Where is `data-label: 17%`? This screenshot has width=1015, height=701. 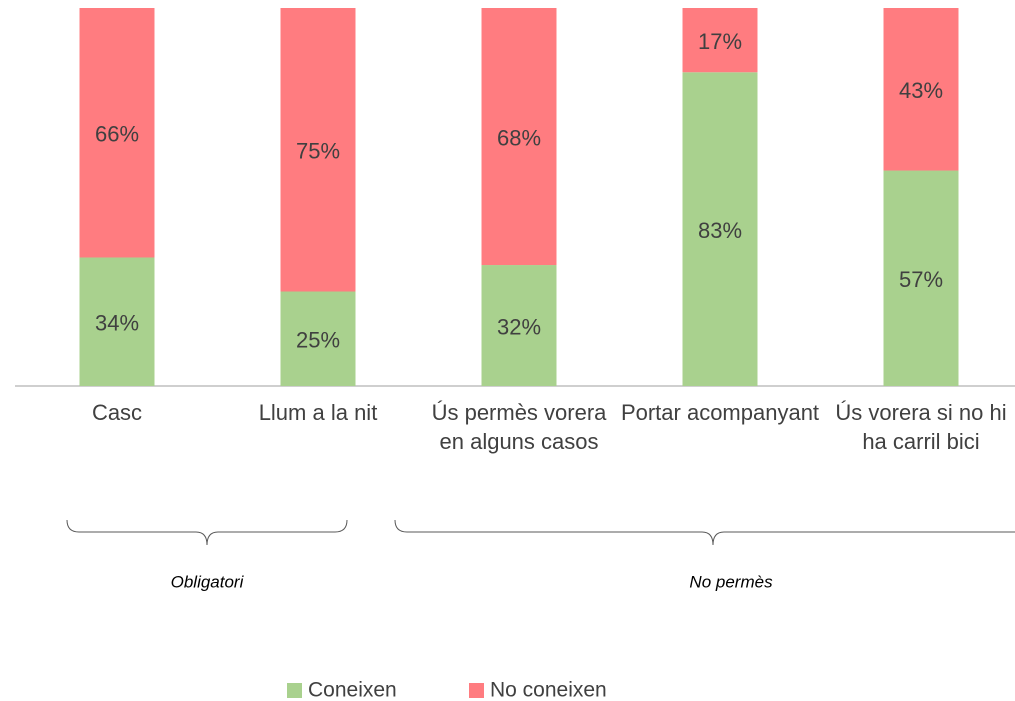 data-label: 17% is located at coordinates (720, 41).